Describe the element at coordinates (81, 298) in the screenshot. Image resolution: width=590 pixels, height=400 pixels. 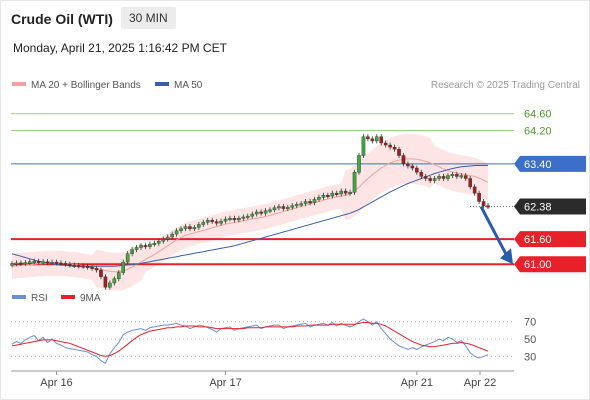
I see `legend-9ma: 9MA` at that location.